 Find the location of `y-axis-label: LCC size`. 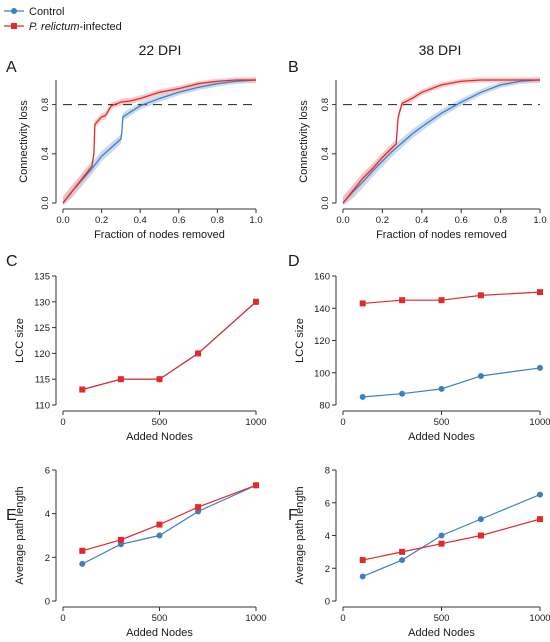

y-axis-label: LCC size is located at coordinates (20, 340).